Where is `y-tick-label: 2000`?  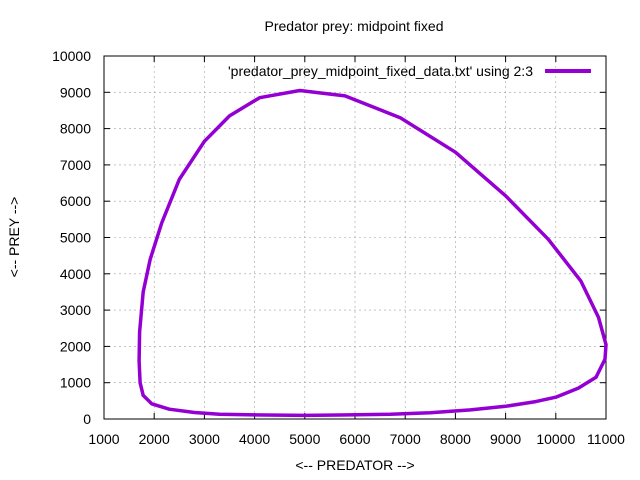
y-tick-label: 2000 is located at coordinates (75, 346).